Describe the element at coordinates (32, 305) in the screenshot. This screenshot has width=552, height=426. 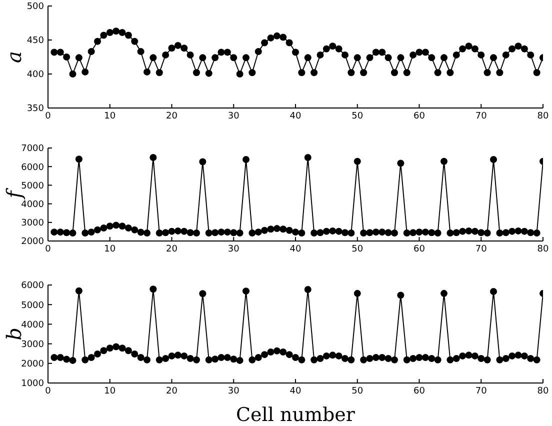
I see `y-tick-label: 5000` at that location.